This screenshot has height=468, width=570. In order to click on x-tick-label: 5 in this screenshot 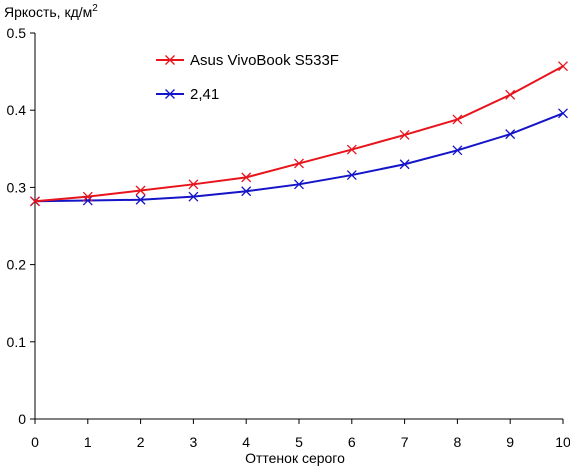, I will do `click(299, 442)`.